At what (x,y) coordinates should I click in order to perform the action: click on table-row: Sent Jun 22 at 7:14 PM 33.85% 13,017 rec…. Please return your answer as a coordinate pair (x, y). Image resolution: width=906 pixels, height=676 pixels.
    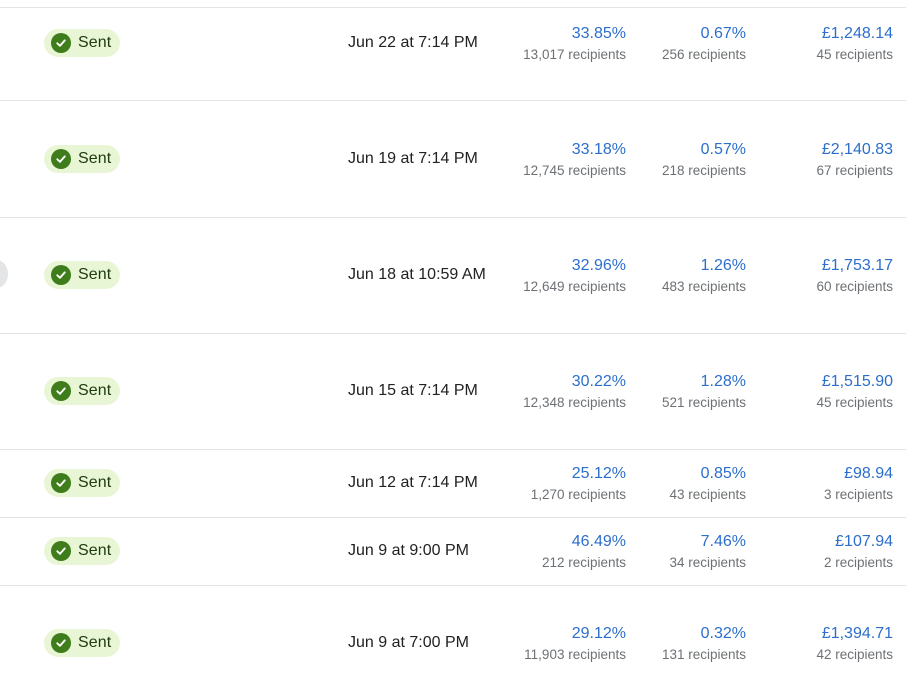
    Looking at the image, I should click on (453, 54).